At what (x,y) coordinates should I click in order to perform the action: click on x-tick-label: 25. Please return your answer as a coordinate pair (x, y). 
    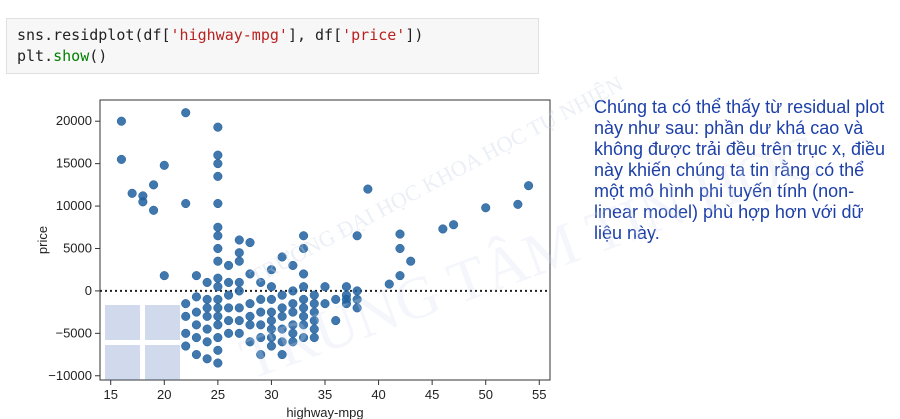
    Looking at the image, I should click on (218, 394).